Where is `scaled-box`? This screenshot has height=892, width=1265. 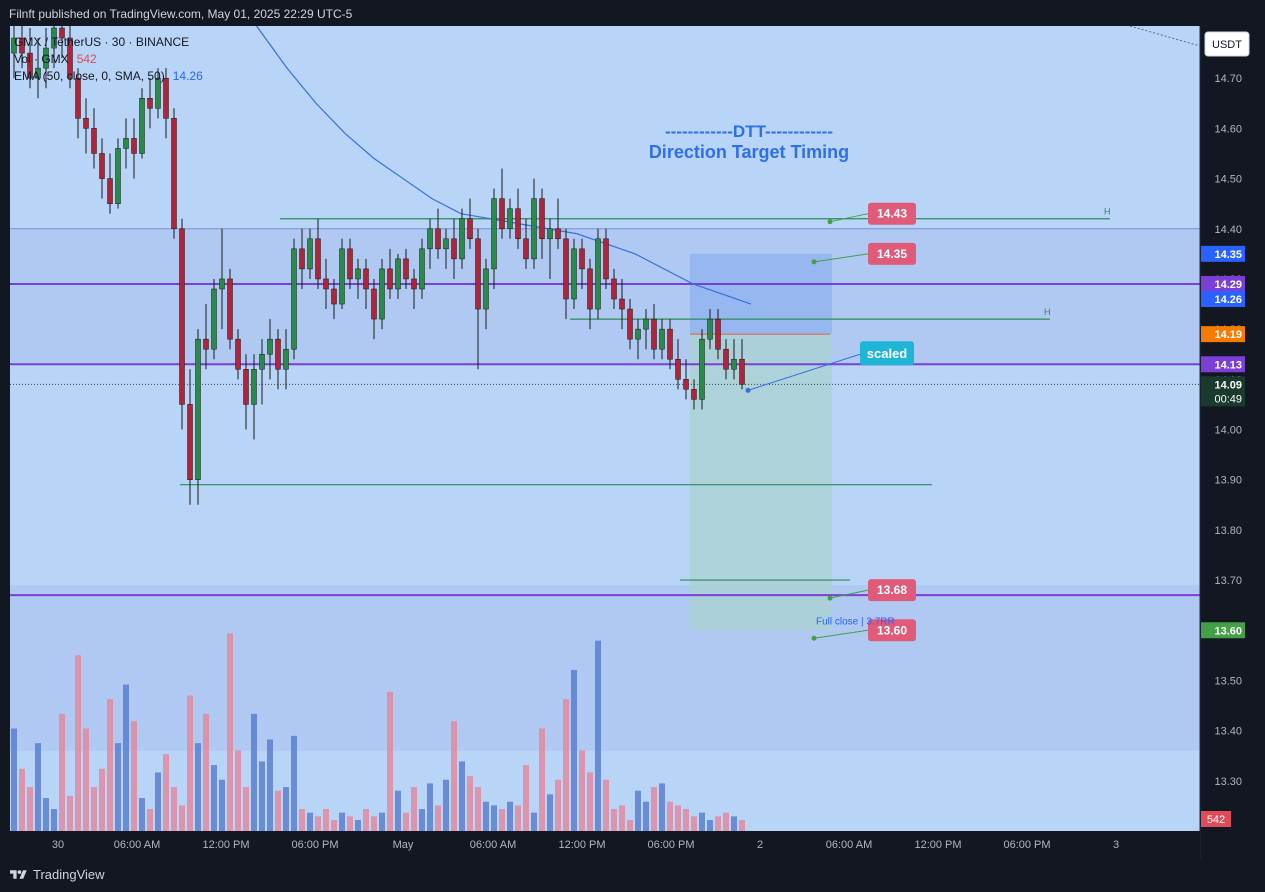
scaled-box is located at coordinates (887, 353).